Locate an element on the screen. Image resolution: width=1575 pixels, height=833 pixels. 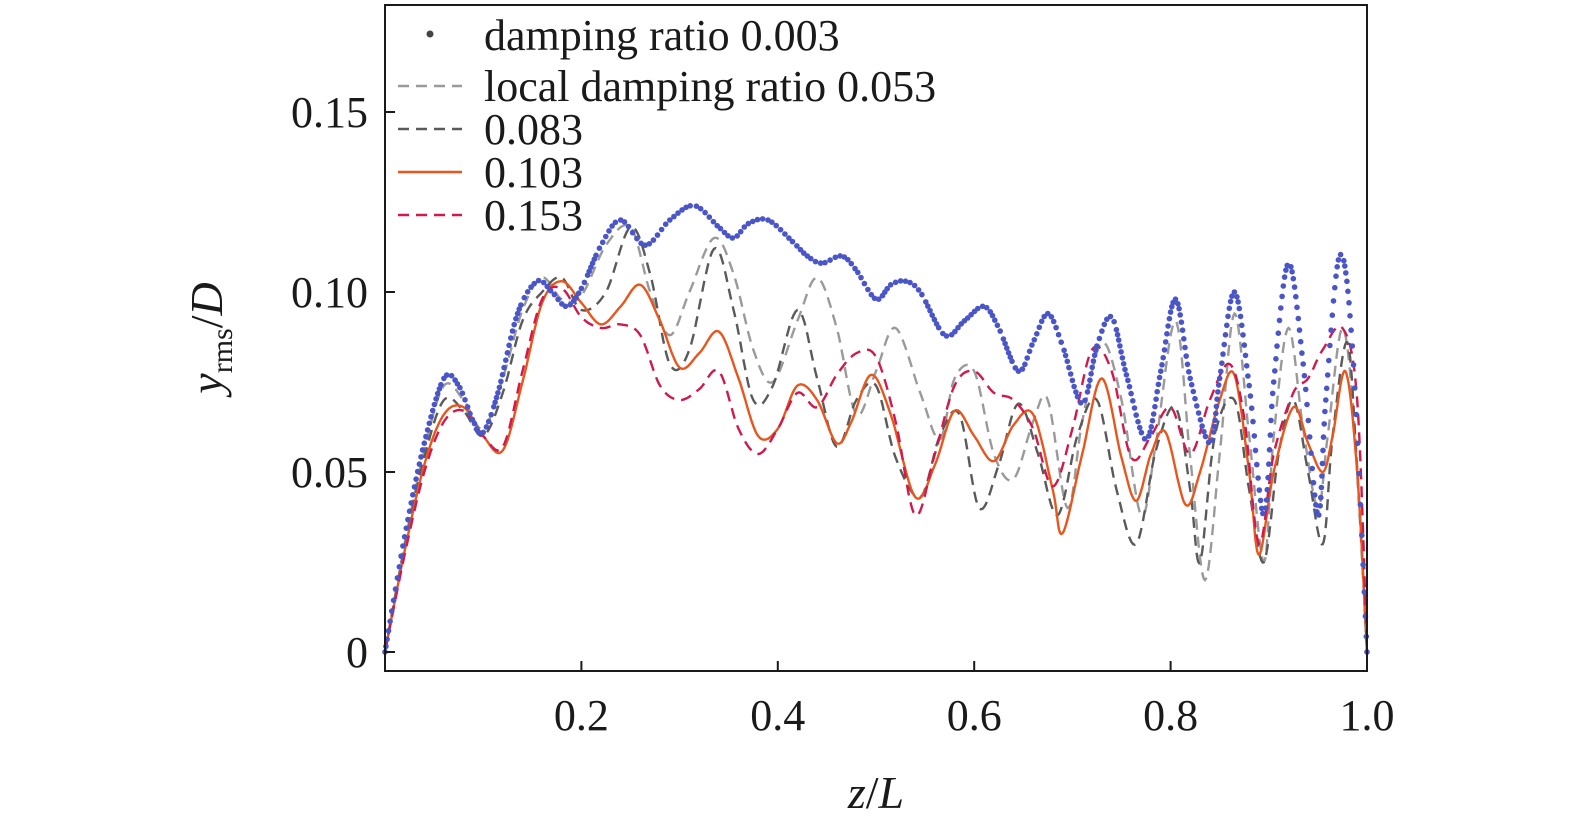
legend-label: damping ratio 0.003 is located at coordinates (662, 35).